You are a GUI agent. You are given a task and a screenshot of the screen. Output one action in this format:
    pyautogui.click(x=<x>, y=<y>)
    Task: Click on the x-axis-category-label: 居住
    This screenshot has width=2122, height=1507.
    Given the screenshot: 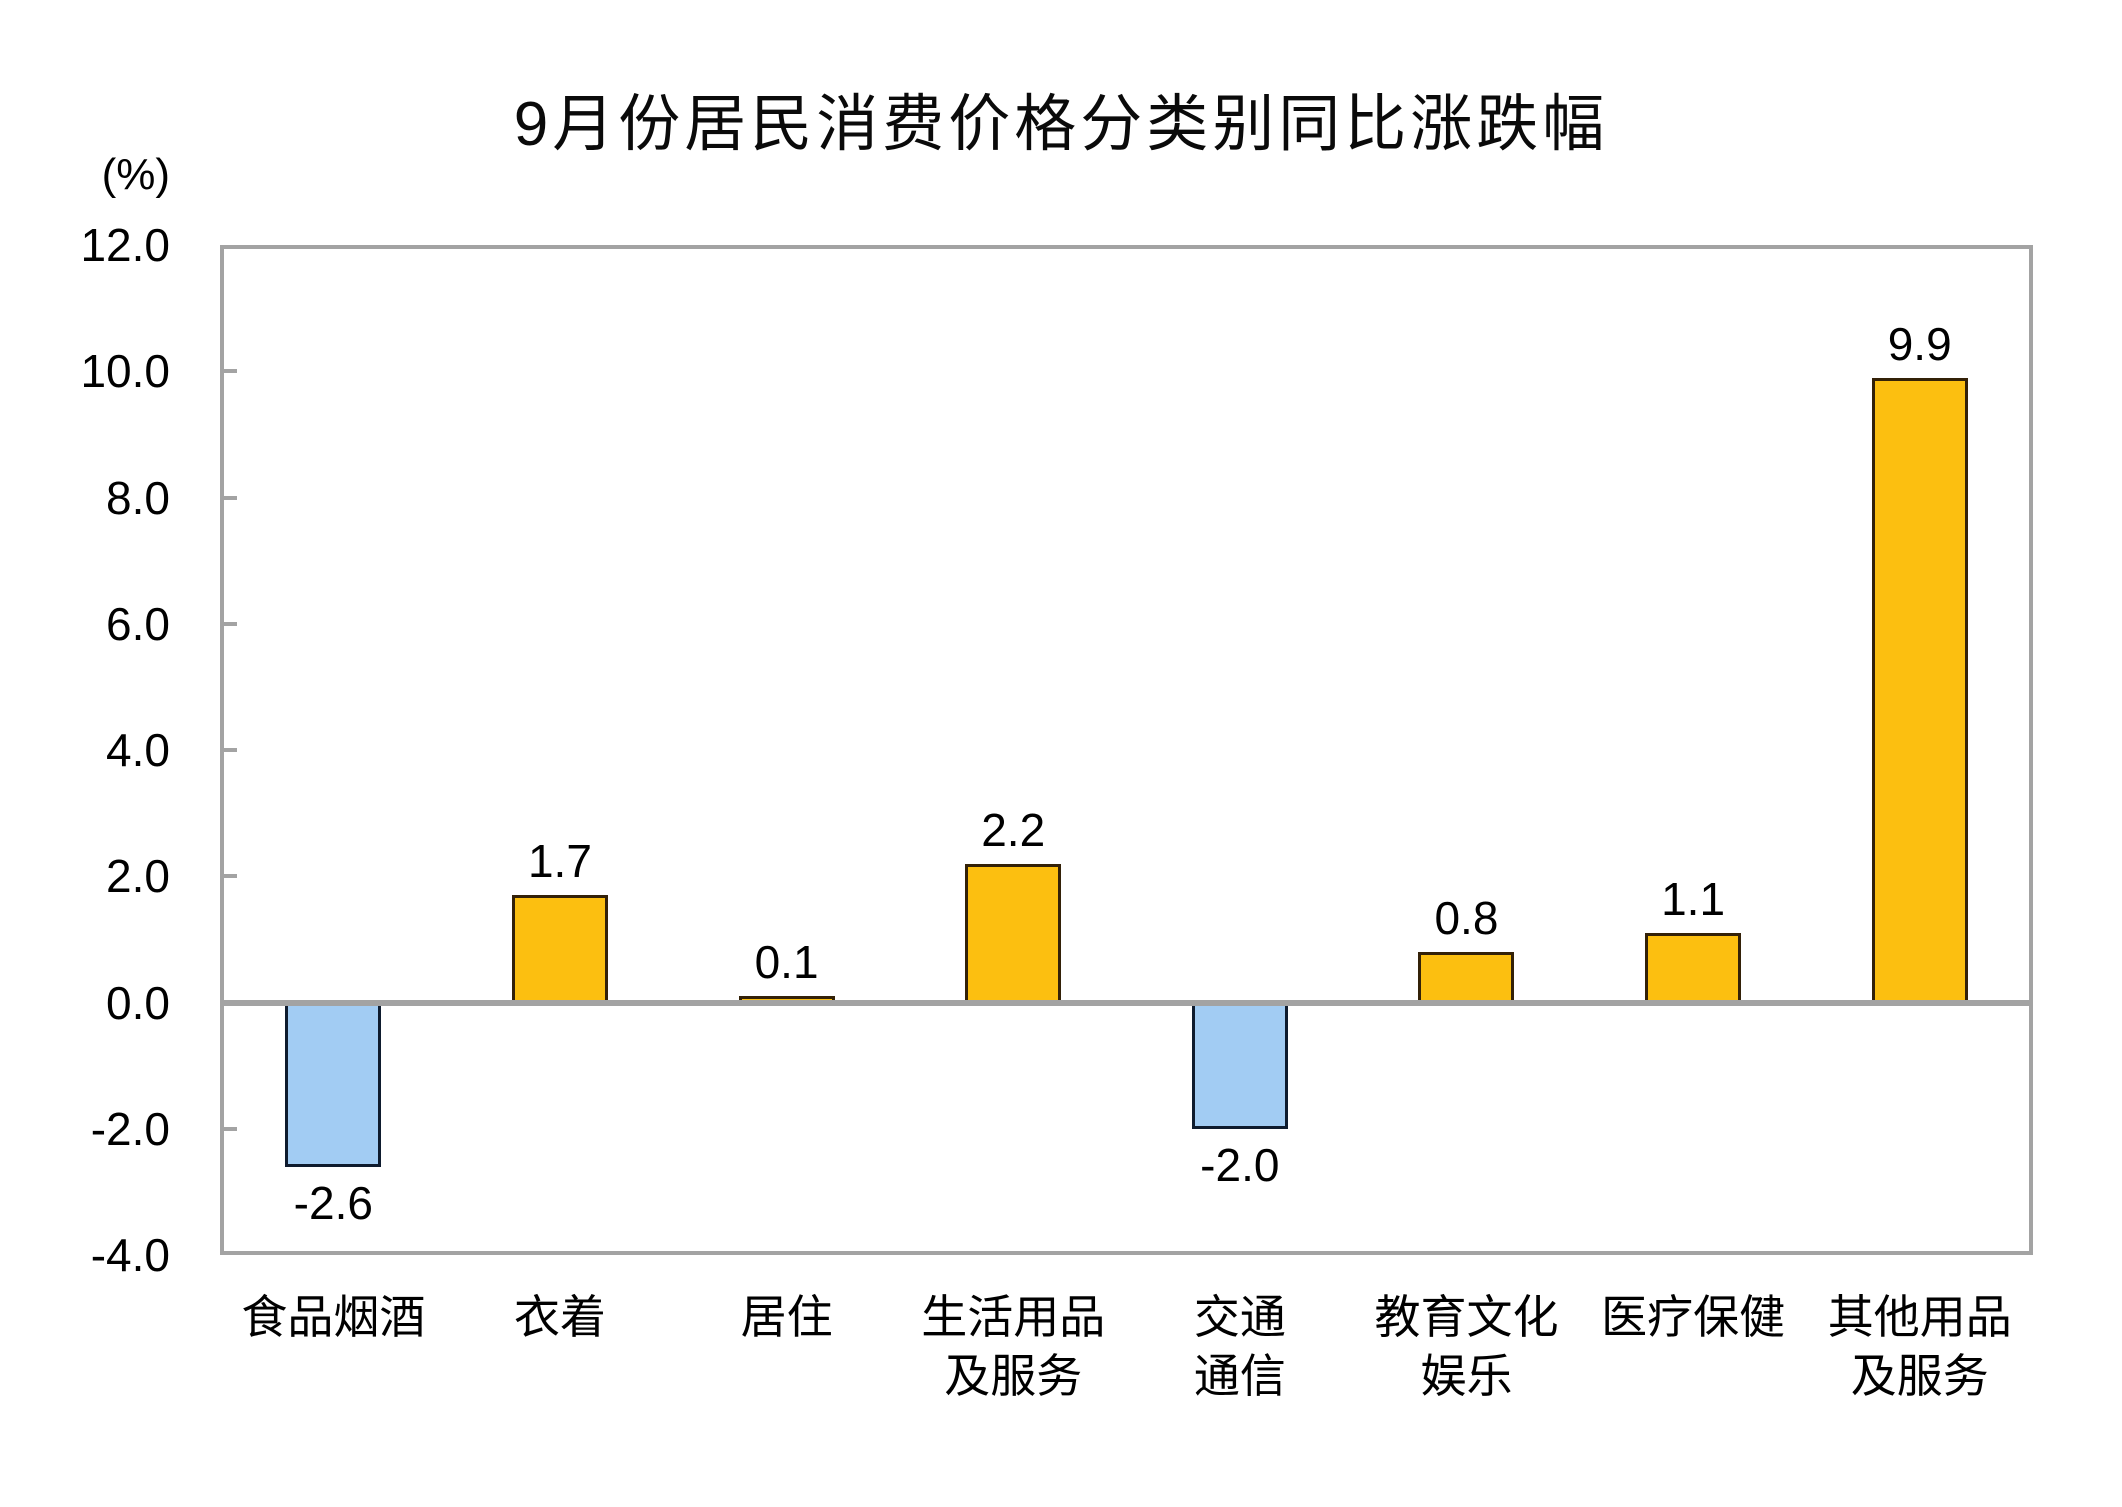 What is the action you would take?
    pyautogui.click(x=787, y=1317)
    